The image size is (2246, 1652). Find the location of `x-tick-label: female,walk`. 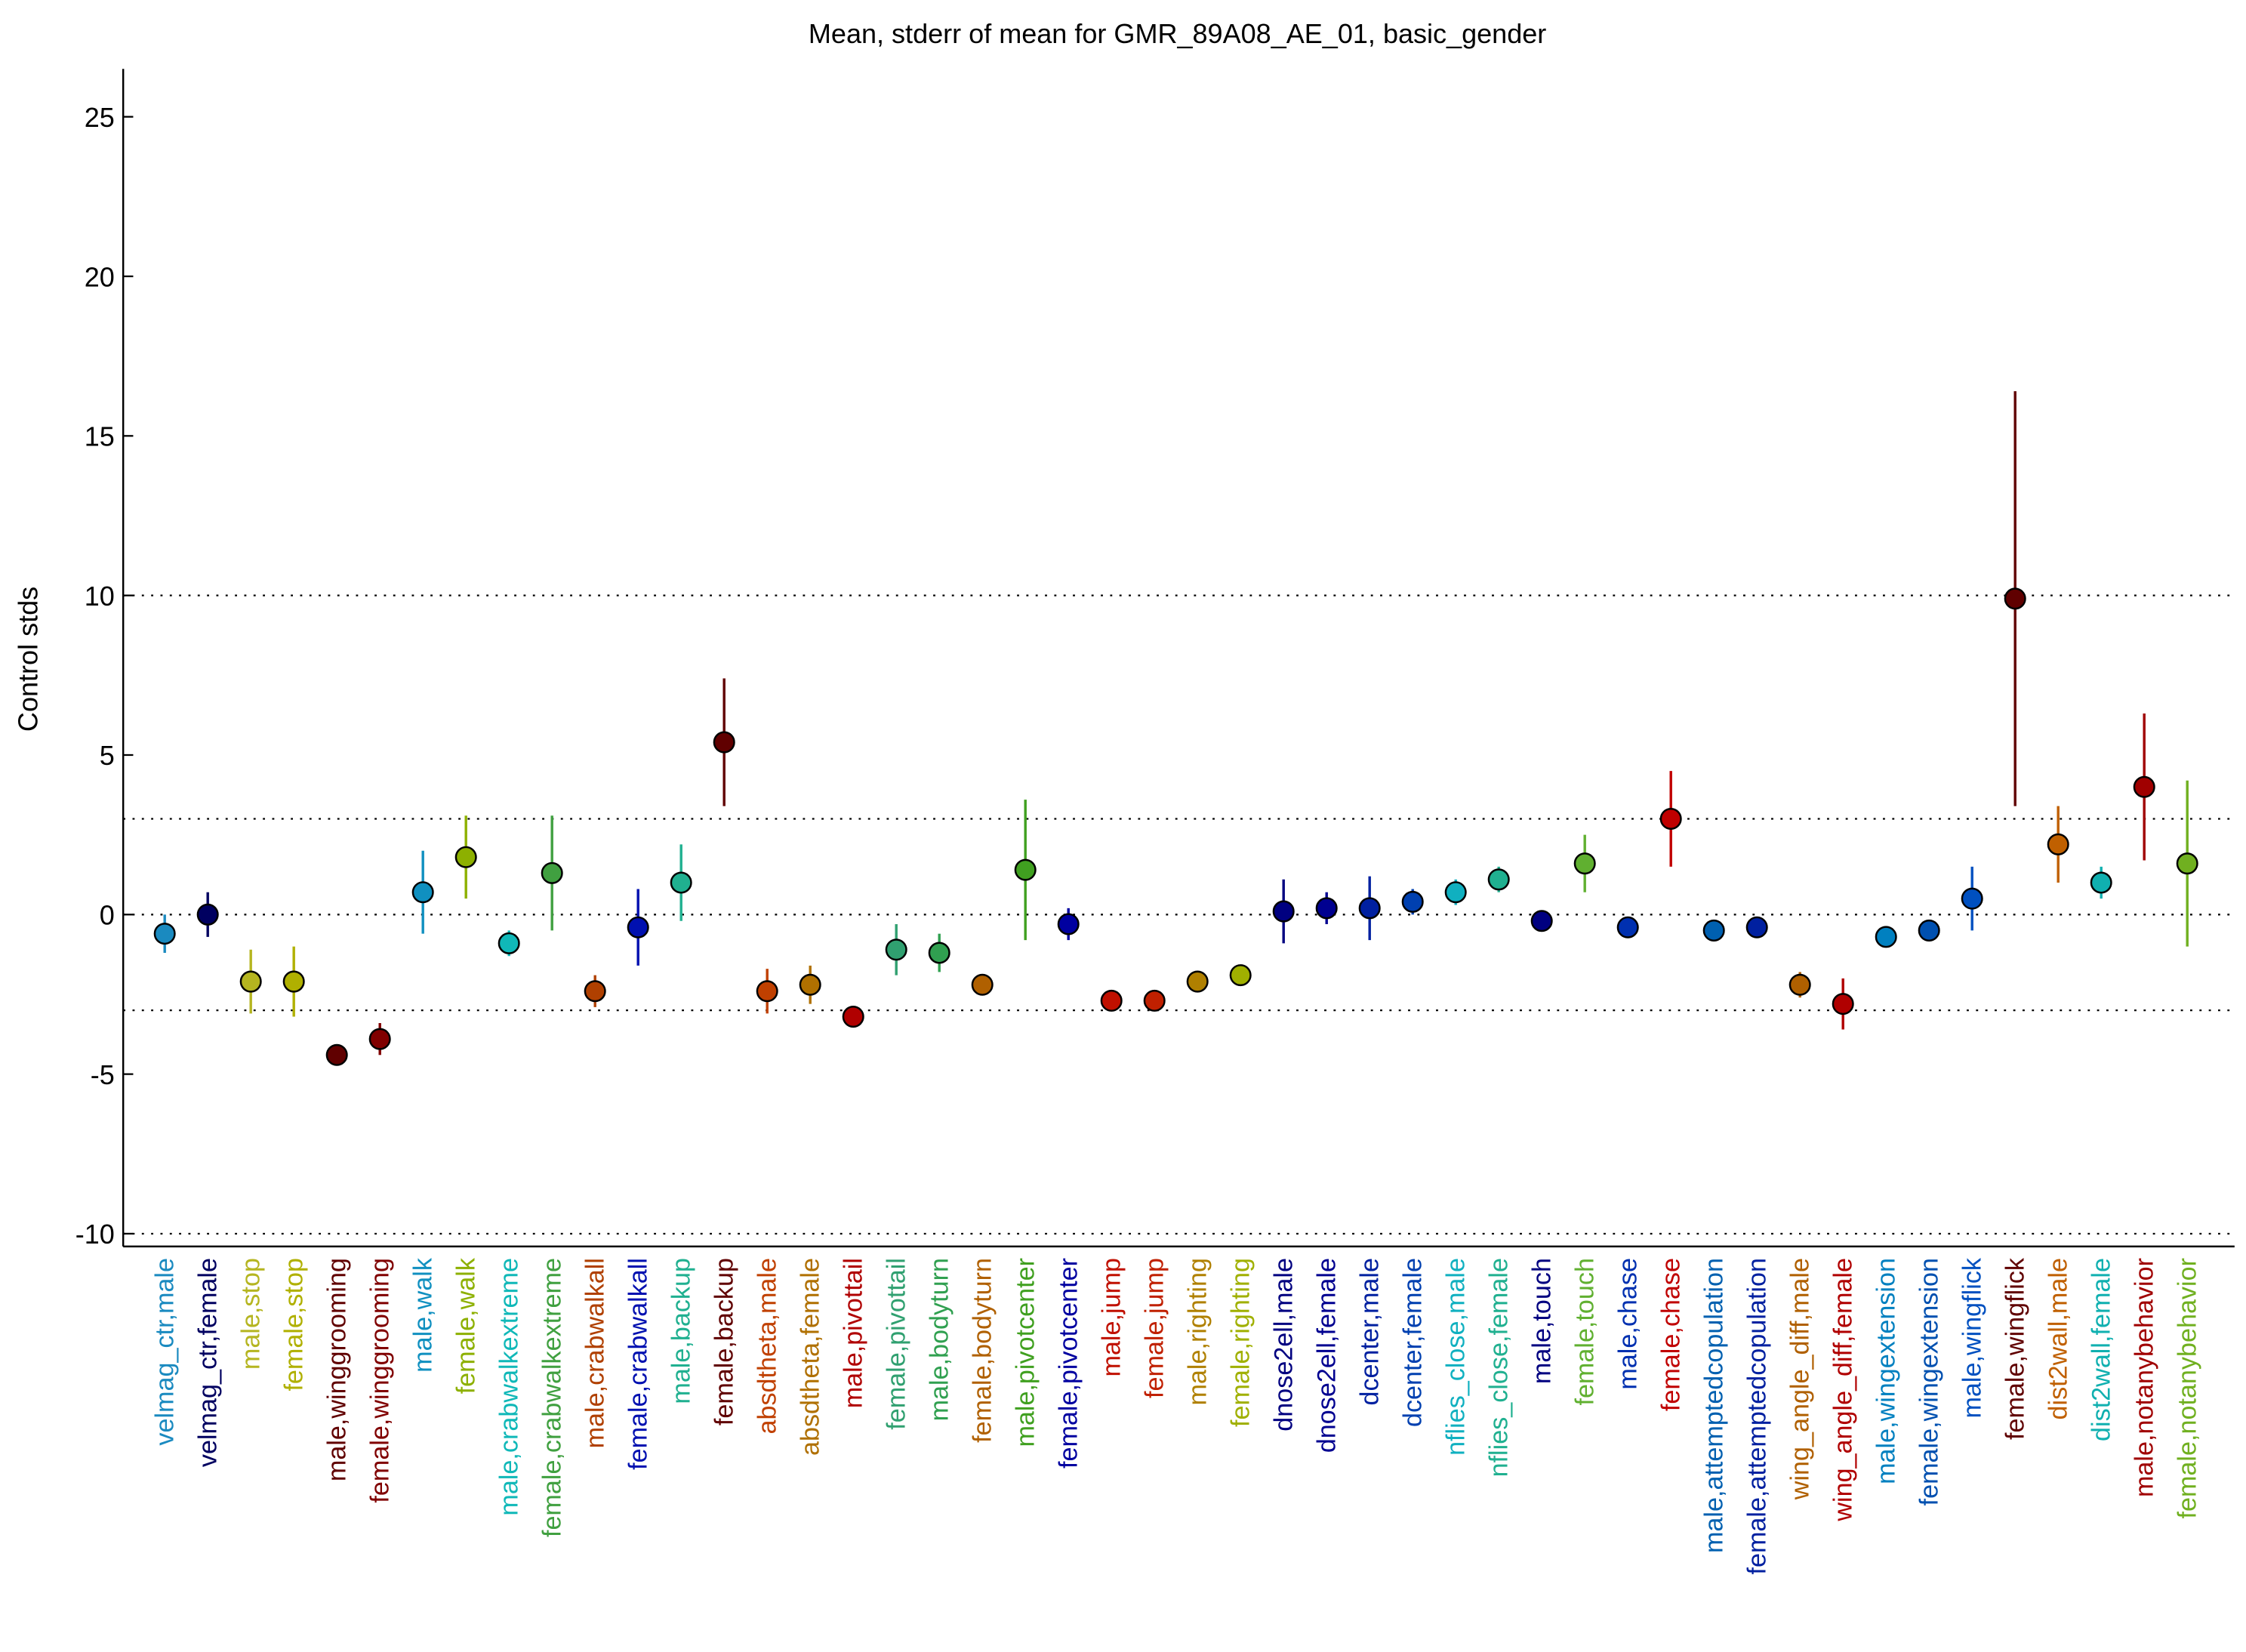

x-tick-label: female,walk is located at coordinates (467, 1326).